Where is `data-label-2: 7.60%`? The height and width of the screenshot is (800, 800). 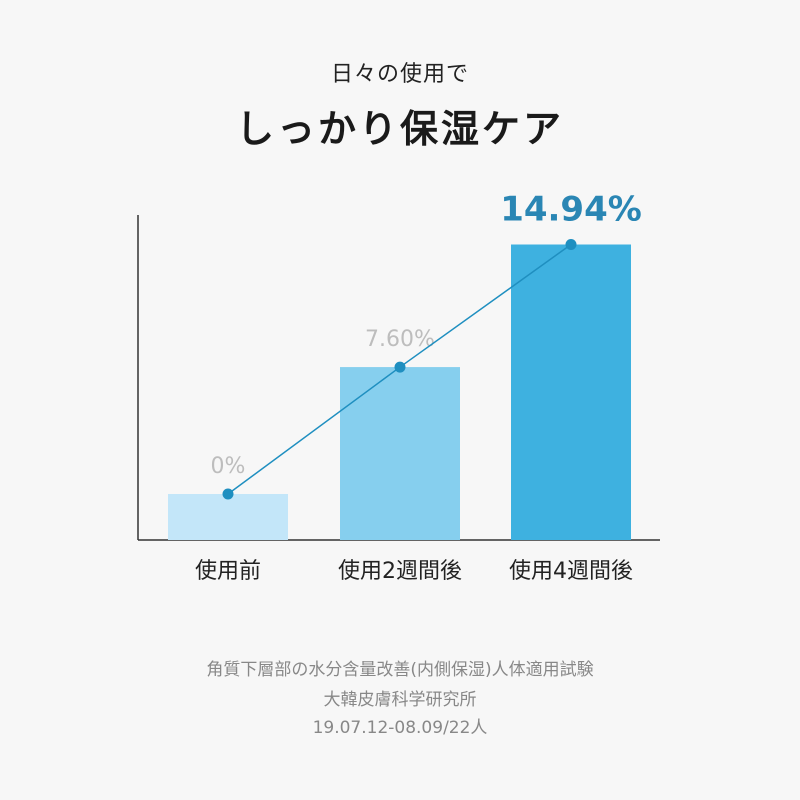 data-label-2: 7.60% is located at coordinates (400, 339).